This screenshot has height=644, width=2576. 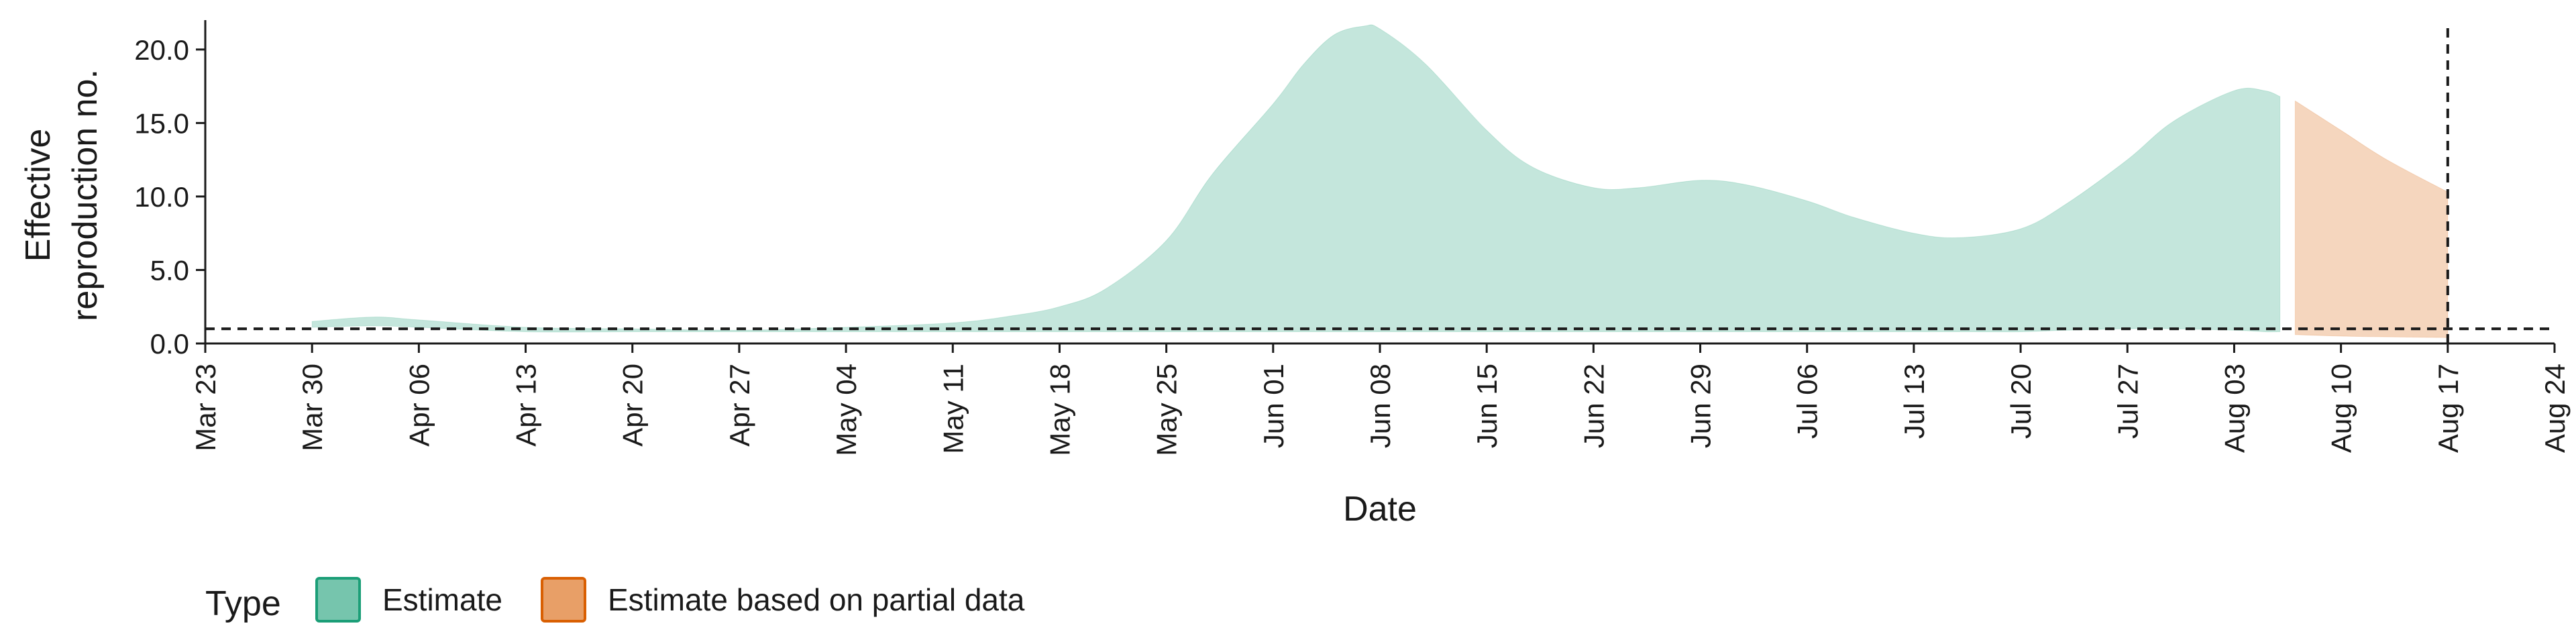 What do you see at coordinates (169, 344) in the screenshot?
I see `y-tick-label: 0.0` at bounding box center [169, 344].